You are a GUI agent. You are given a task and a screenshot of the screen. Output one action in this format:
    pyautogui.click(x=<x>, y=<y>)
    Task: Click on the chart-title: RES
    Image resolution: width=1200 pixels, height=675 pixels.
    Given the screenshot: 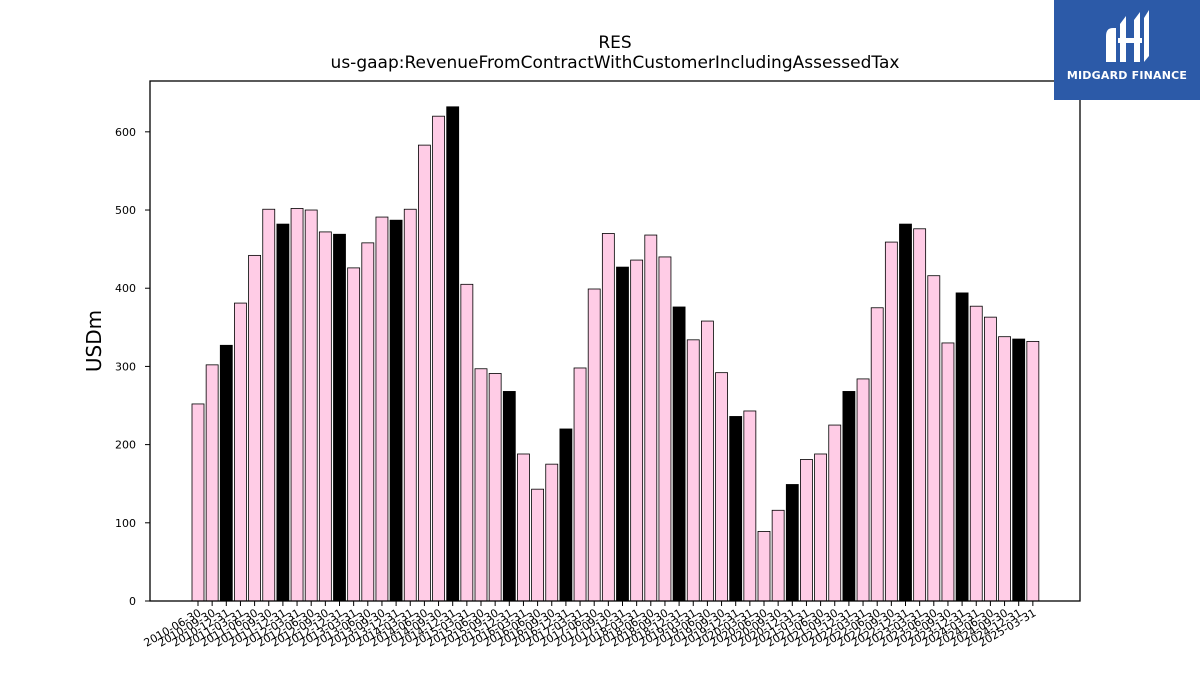 What is the action you would take?
    pyautogui.click(x=615, y=43)
    